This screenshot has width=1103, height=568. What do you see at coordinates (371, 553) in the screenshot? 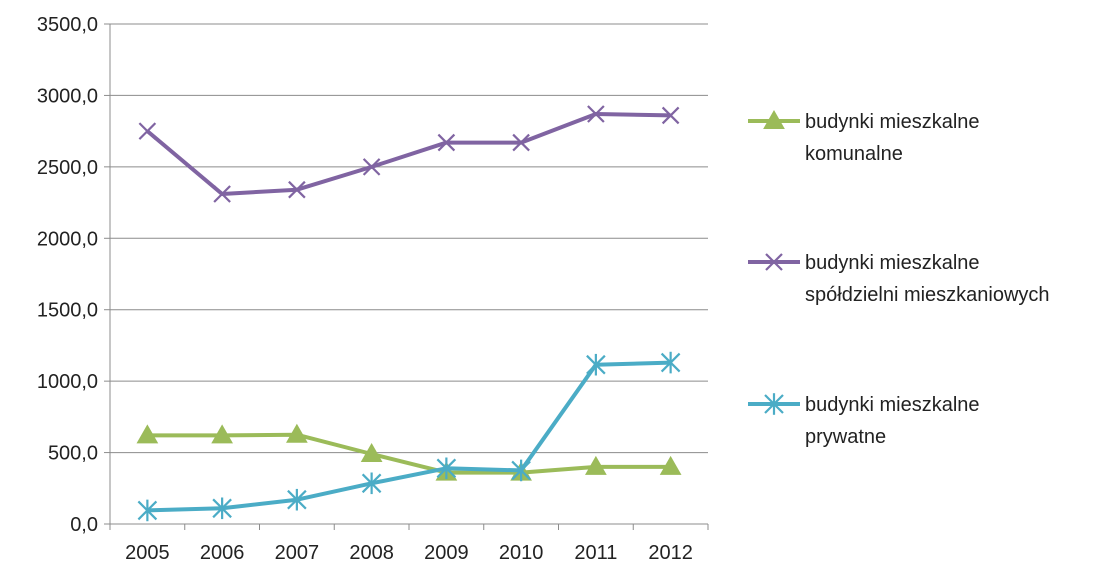
I see `x-tick-label: 2008` at bounding box center [371, 553].